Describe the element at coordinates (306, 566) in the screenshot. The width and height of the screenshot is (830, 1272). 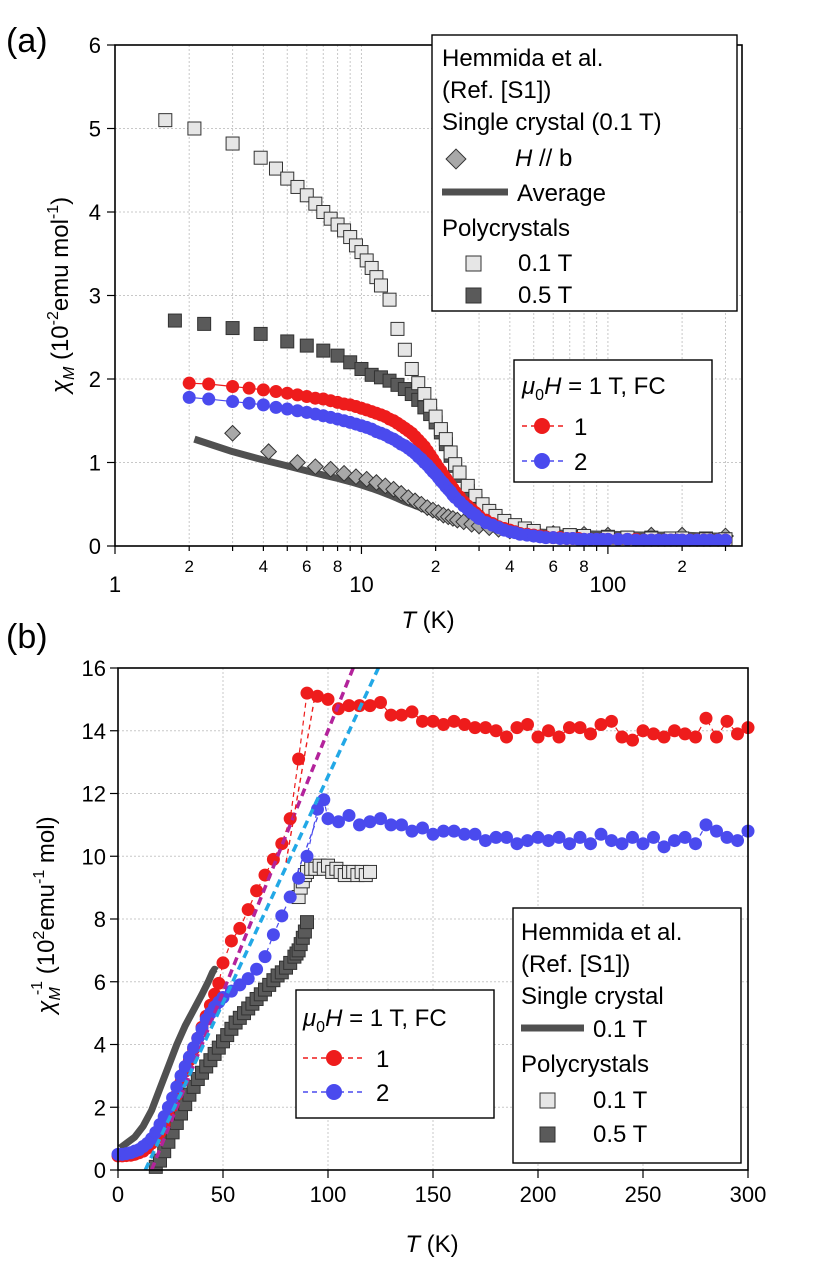
I see `x-minor-tick-label: 6` at that location.